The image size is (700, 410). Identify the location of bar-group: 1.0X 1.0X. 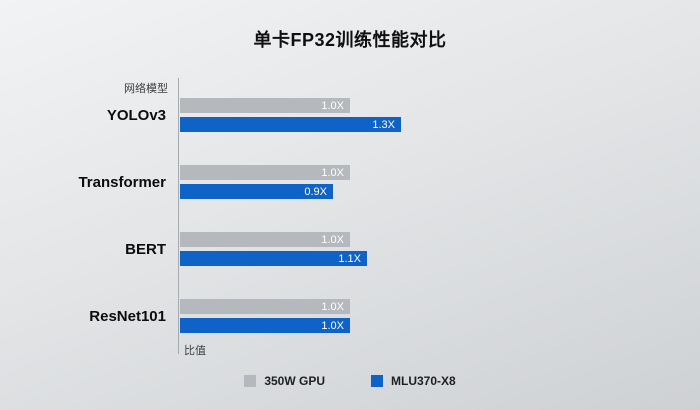
(265, 316).